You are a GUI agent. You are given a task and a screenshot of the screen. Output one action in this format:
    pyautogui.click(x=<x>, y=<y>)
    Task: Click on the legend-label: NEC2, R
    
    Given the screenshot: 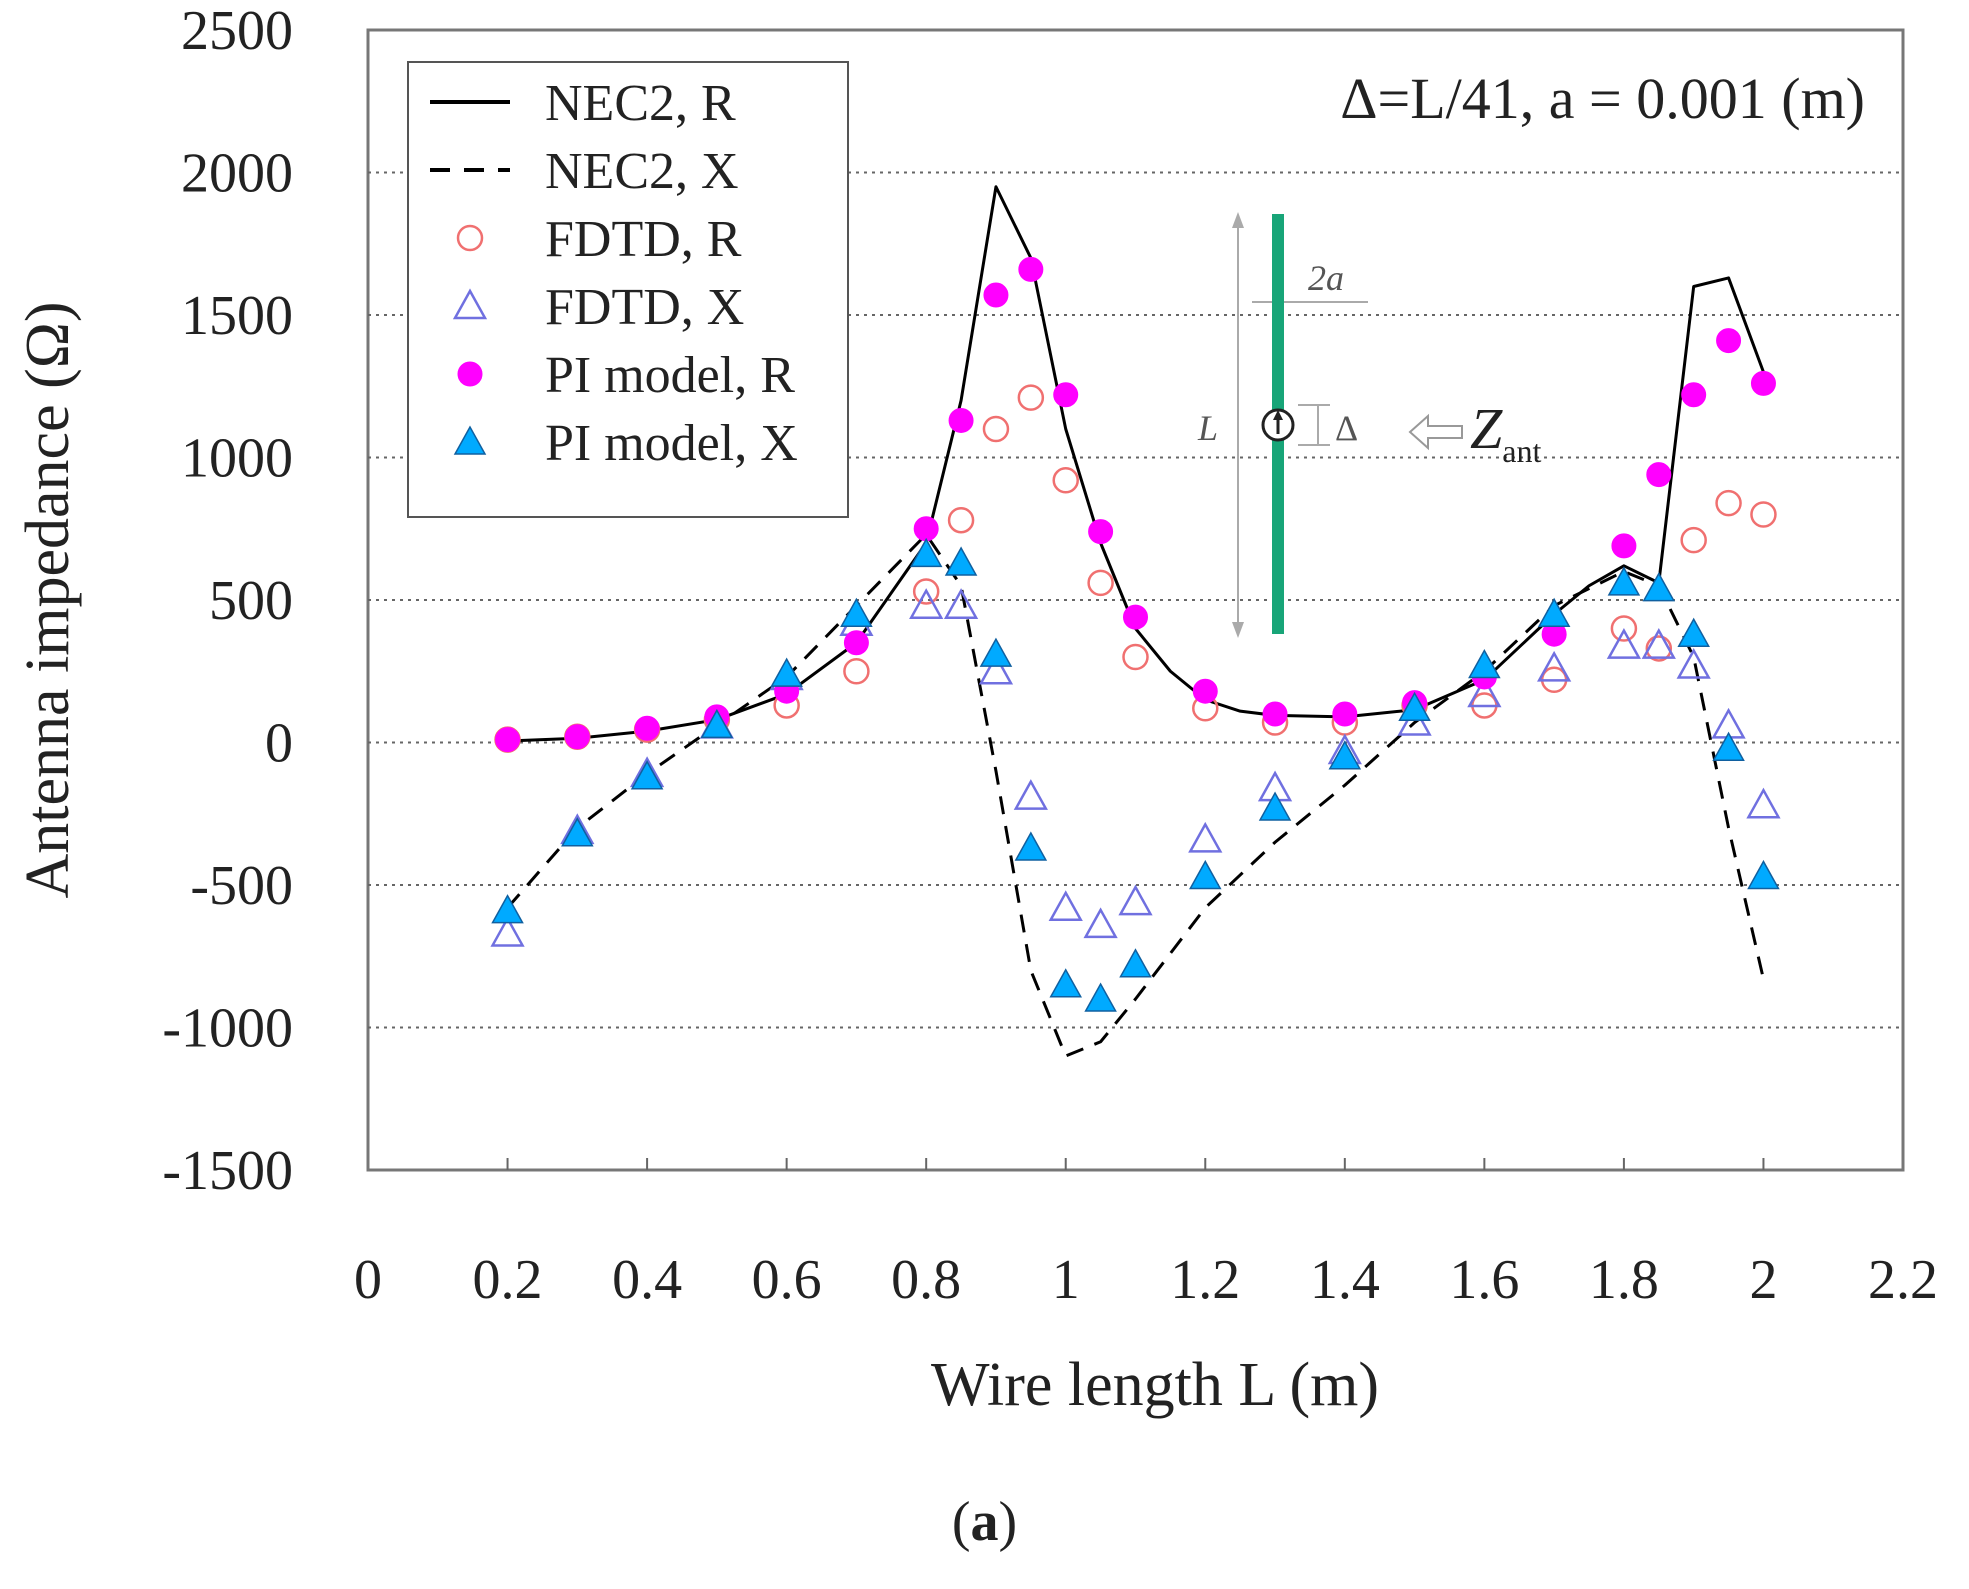 What is the action you would take?
    pyautogui.click(x=640, y=103)
    